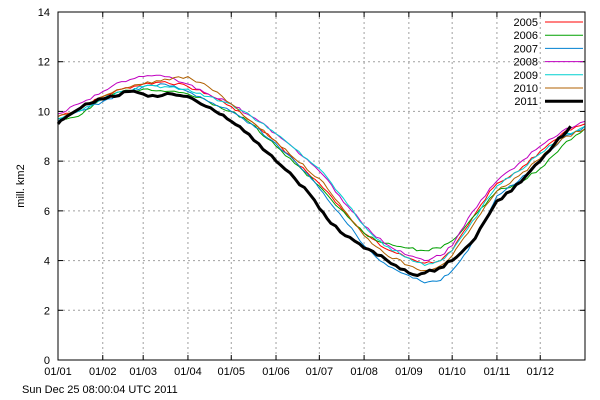 This screenshot has width=600, height=400. What do you see at coordinates (526, 89) in the screenshot?
I see `legend-label-2010: 2010` at bounding box center [526, 89].